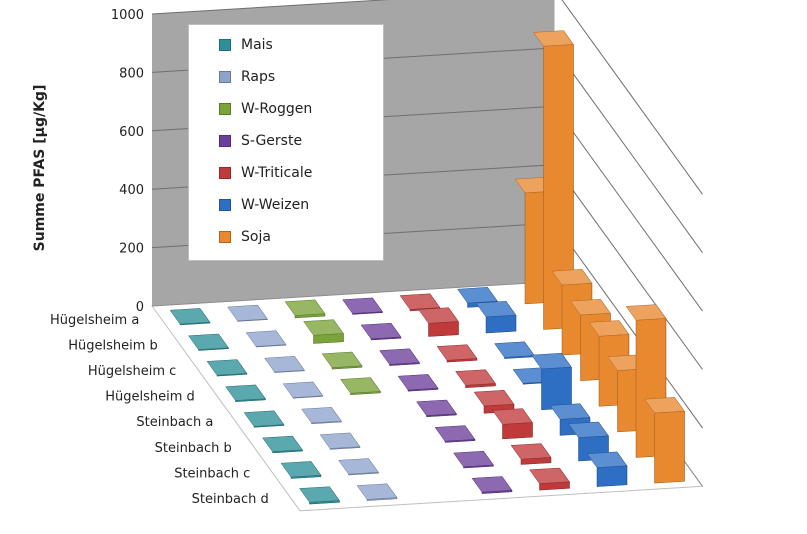  I want to click on legend-entry: W-Roggen, so click(265, 109).